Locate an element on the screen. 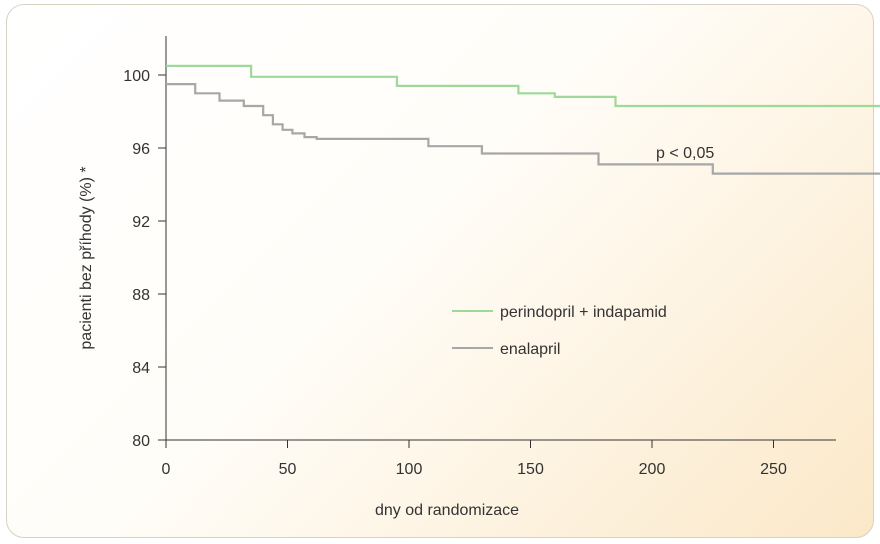 The image size is (880, 544). x-tick-label: 50 is located at coordinates (288, 469).